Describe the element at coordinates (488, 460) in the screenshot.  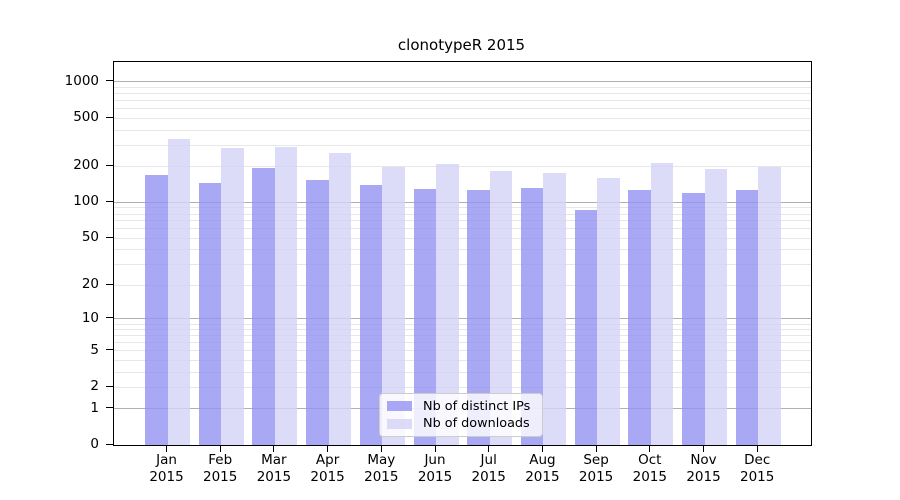
I see `x-tick-label-month: Jul` at that location.